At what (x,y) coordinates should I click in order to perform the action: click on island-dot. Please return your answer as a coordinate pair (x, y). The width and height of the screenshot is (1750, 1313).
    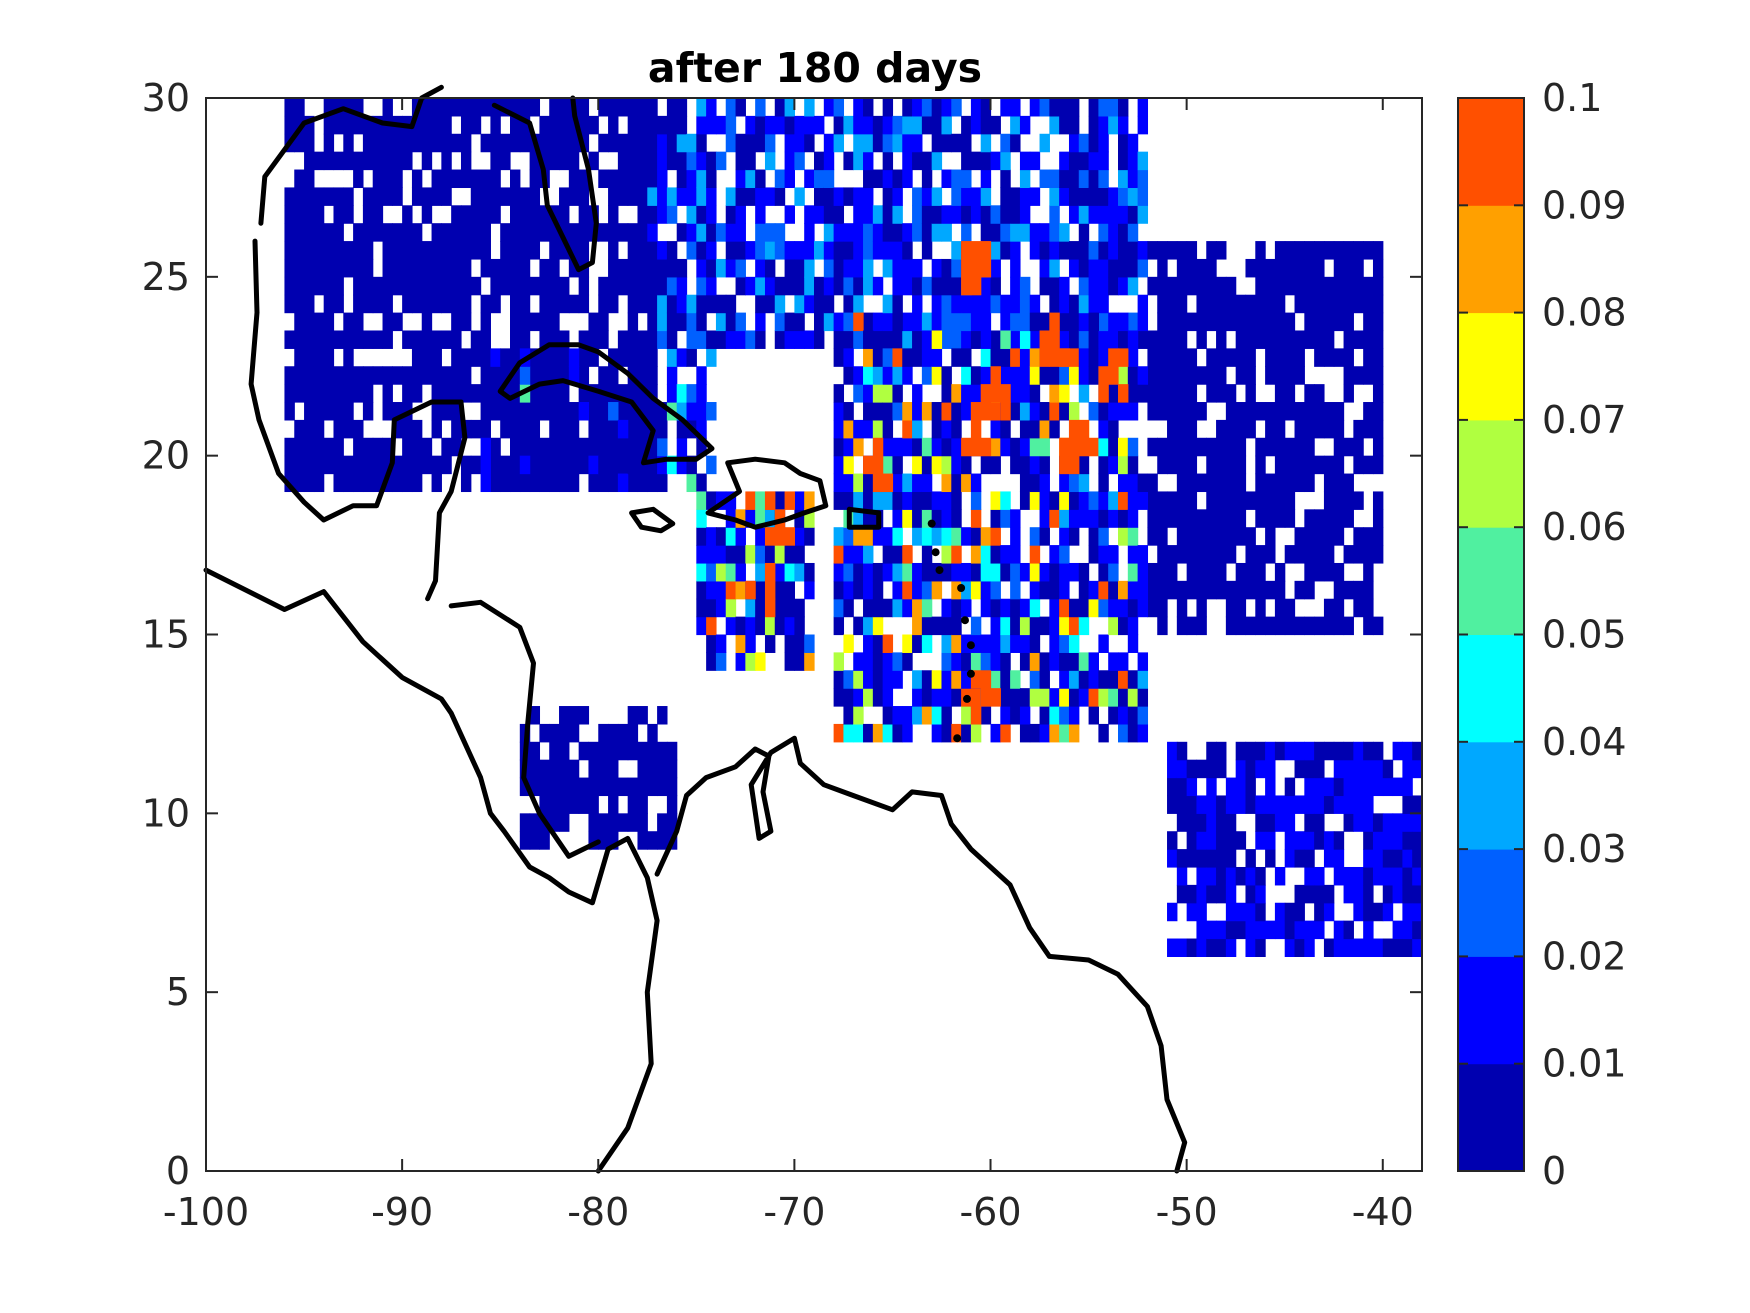
    Looking at the image, I should click on (939, 570).